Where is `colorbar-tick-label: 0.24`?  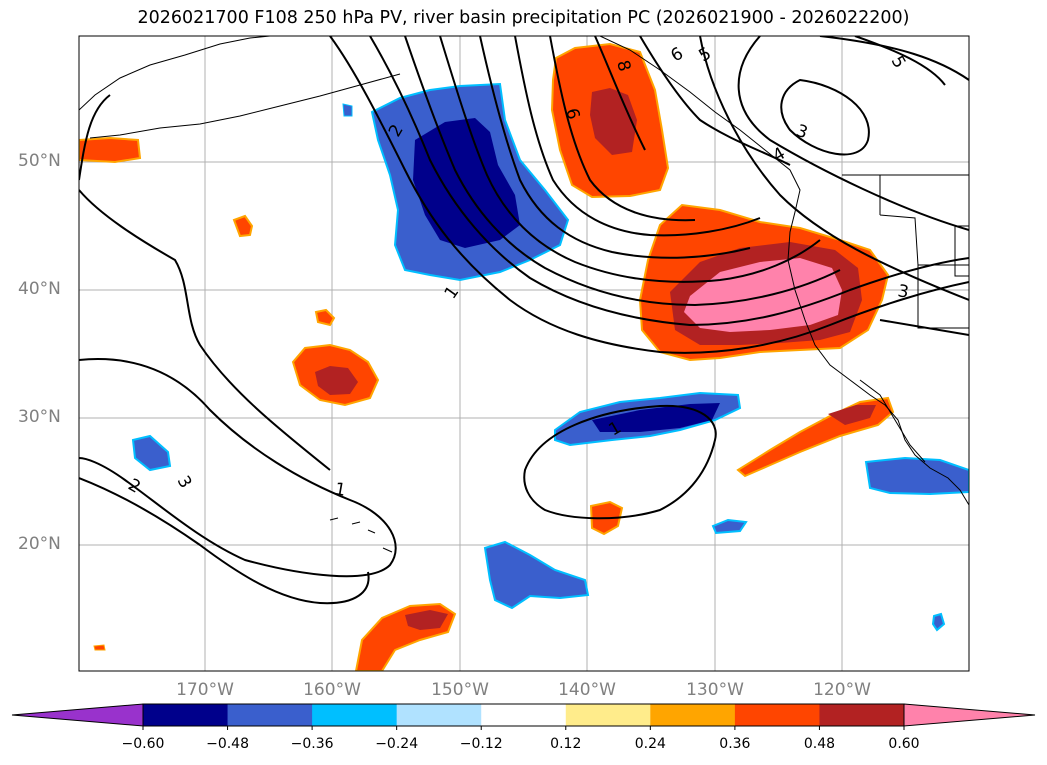 colorbar-tick-label: 0.24 is located at coordinates (650, 744).